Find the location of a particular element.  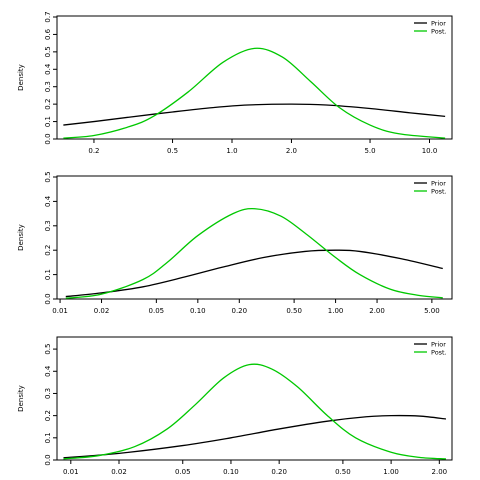

x-tick-label: 1.0 is located at coordinates (231, 151).